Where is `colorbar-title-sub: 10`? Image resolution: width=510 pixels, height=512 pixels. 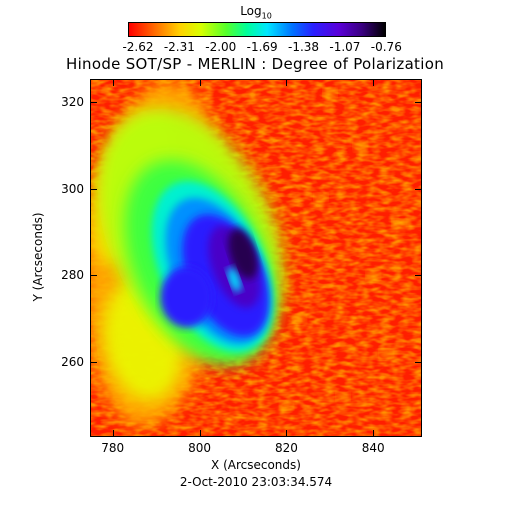
colorbar-title-sub: 10 is located at coordinates (266, 16).